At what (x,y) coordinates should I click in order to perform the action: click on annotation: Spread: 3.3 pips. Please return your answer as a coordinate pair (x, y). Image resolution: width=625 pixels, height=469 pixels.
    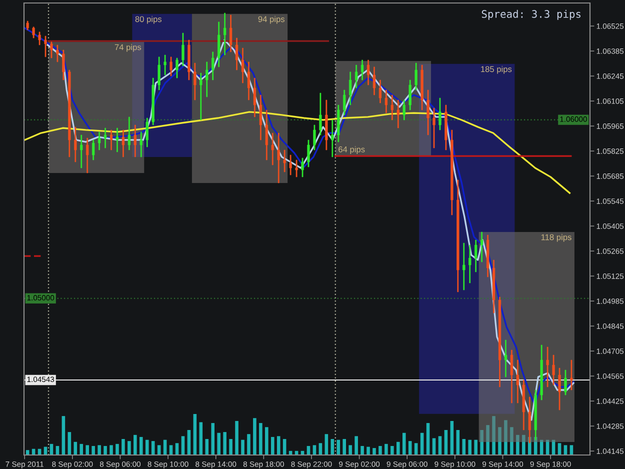
    Looking at the image, I should click on (531, 15).